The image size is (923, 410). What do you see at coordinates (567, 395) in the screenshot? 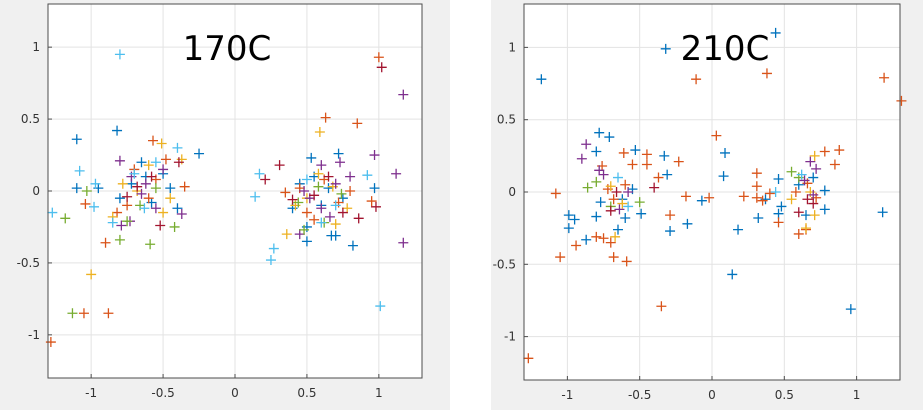
I see `x-tick-label: -1` at bounding box center [567, 395].